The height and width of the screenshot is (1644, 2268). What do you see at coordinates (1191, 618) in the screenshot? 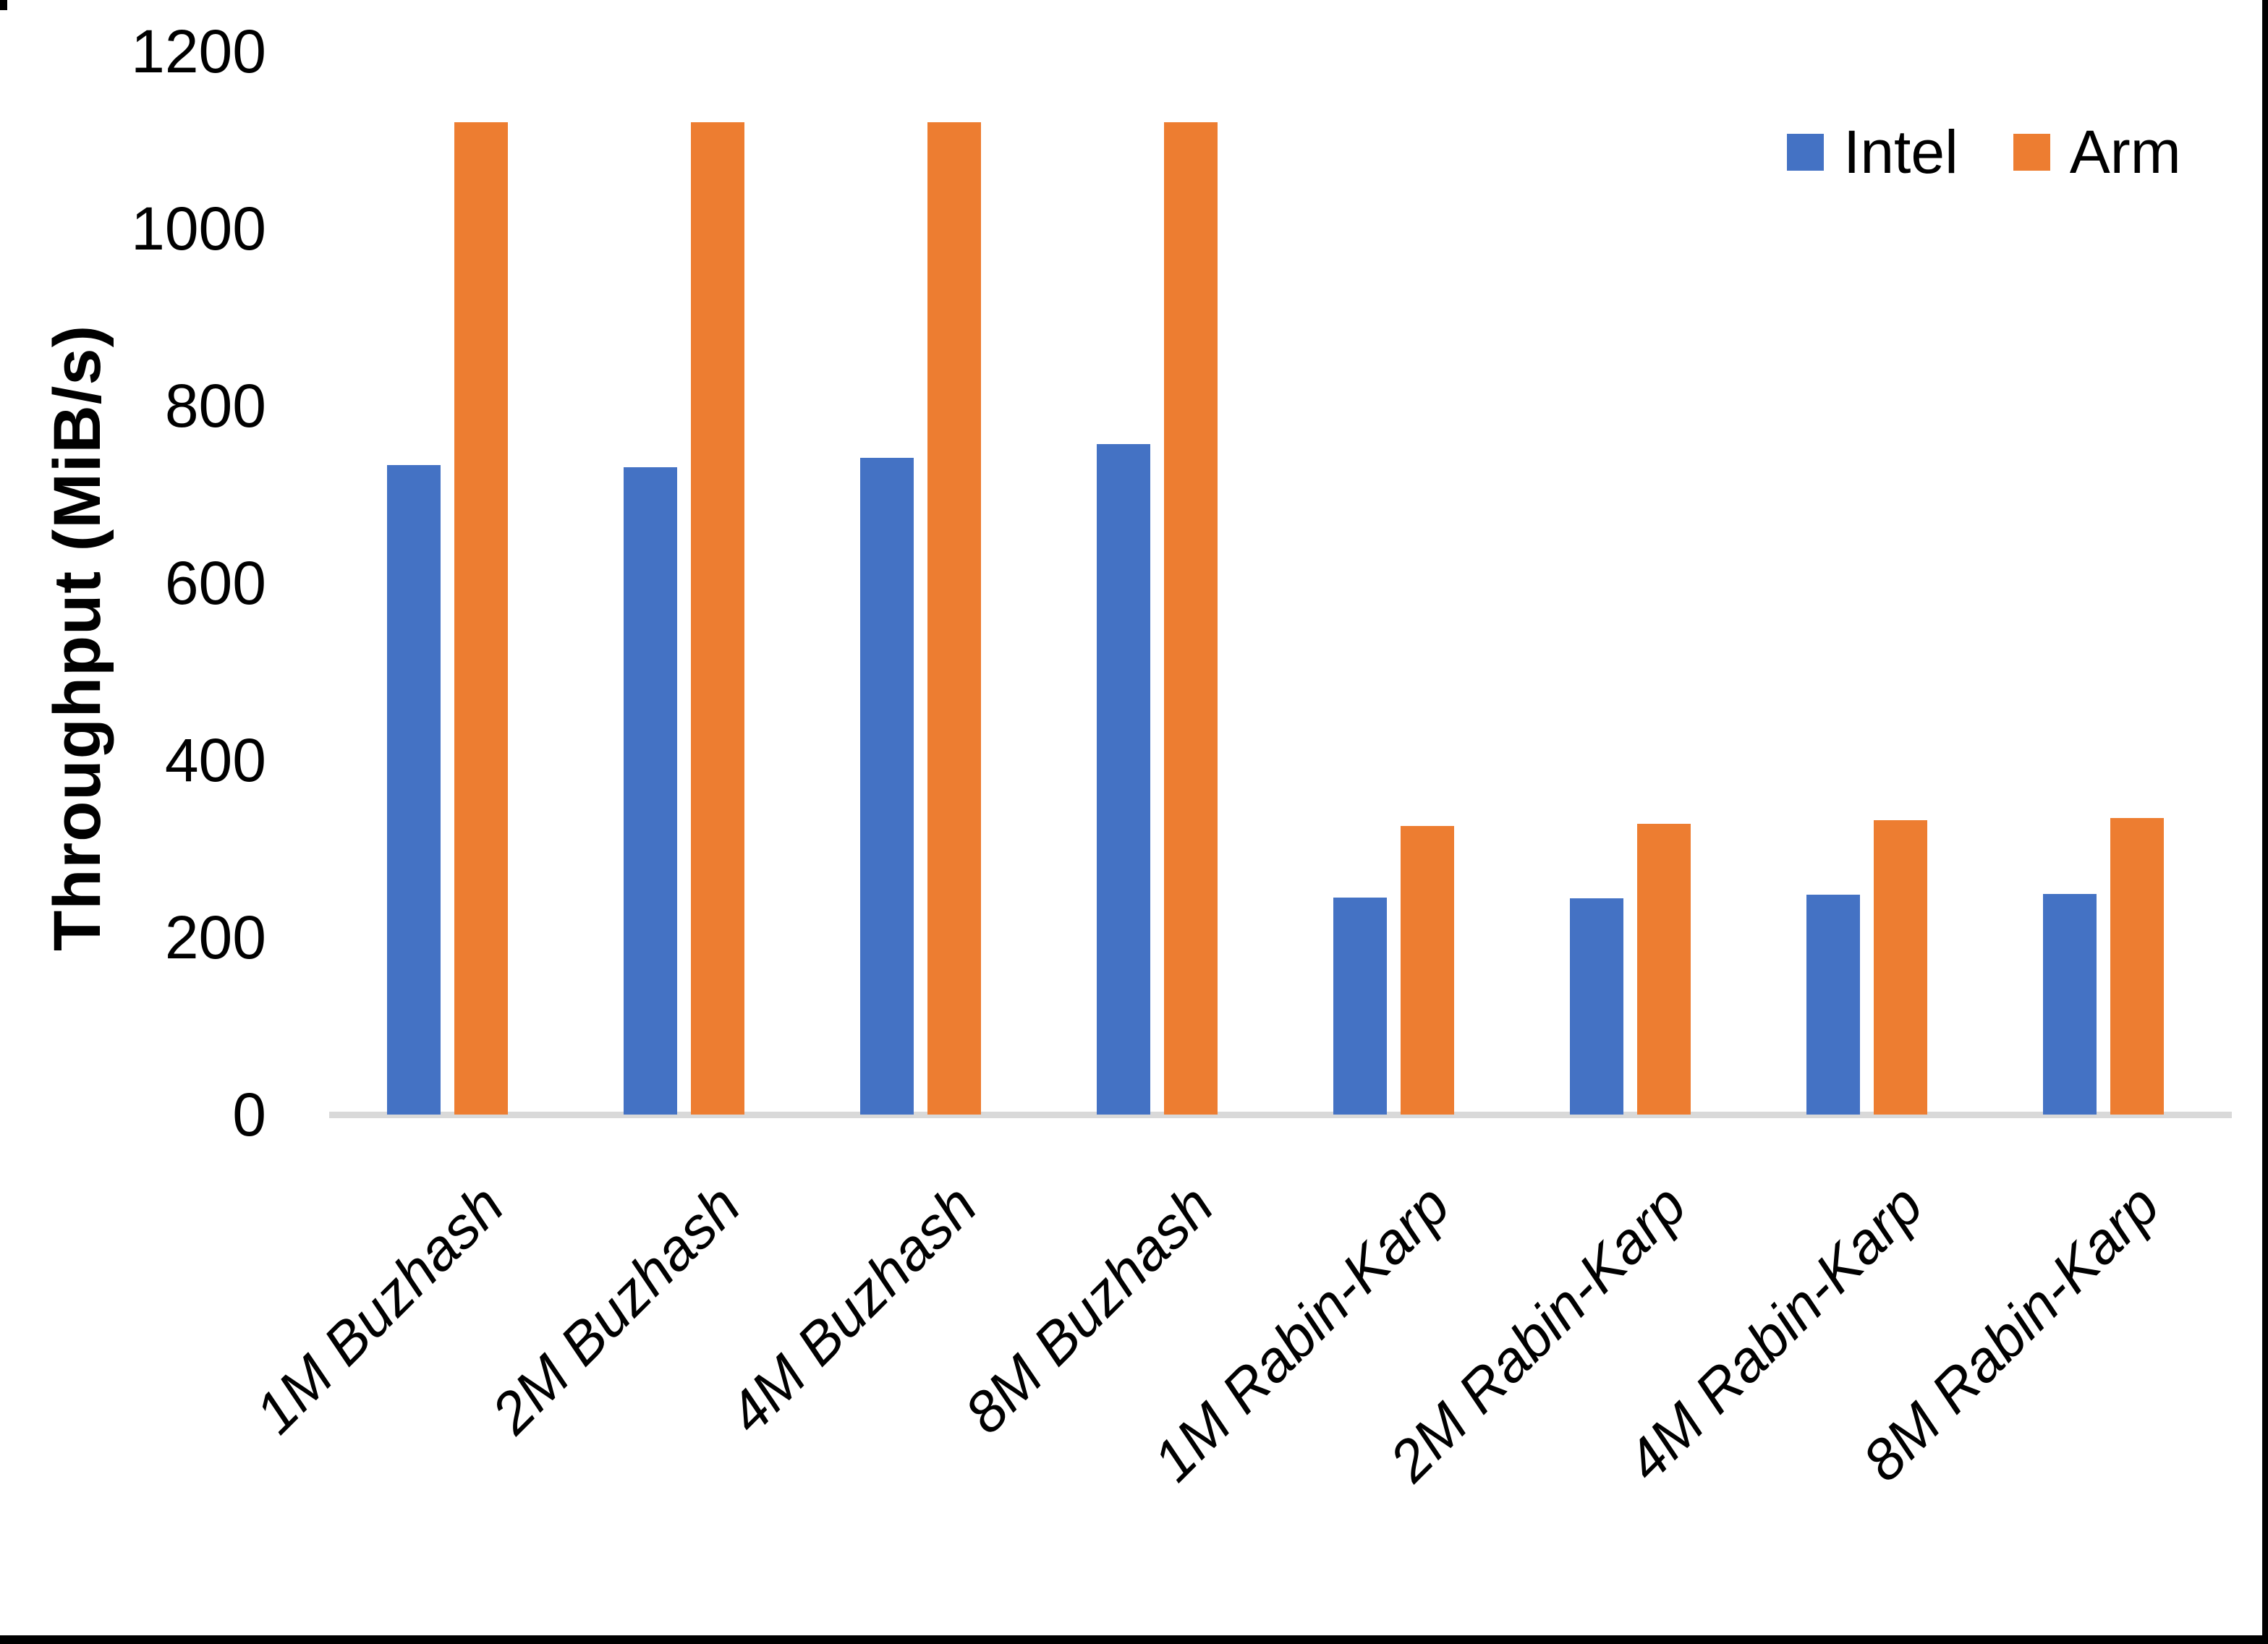
I see `arm-bar-8m-buzhash` at bounding box center [1191, 618].